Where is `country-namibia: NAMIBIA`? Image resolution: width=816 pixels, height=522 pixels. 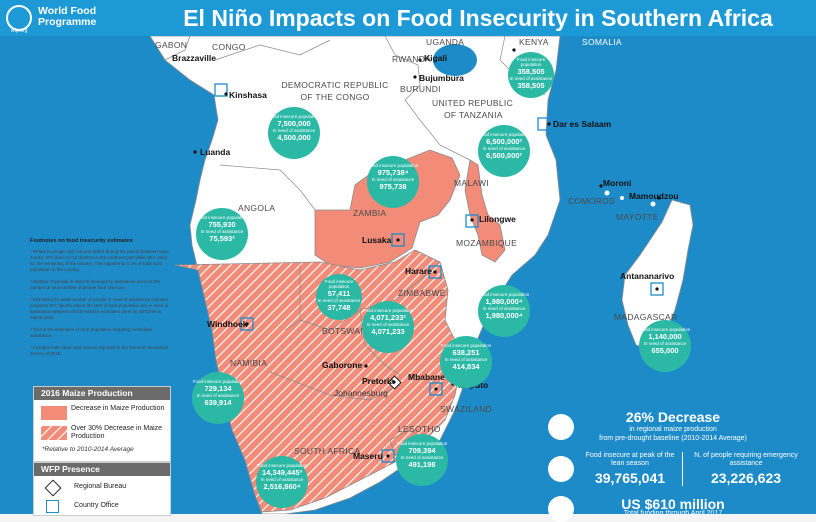
country-namibia: NAMIBIA is located at coordinates (249, 363).